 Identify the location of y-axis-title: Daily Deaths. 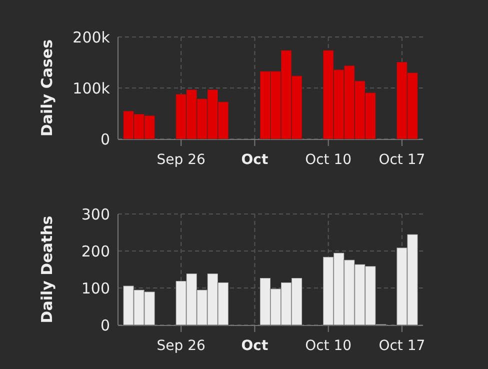
(47, 270).